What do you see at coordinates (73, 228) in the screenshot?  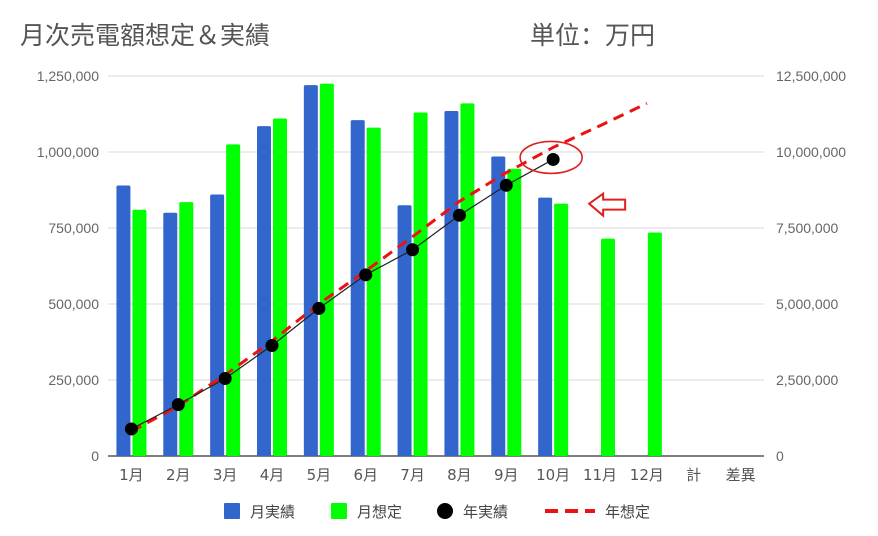 I see `left-tick-label: 750,000` at bounding box center [73, 228].